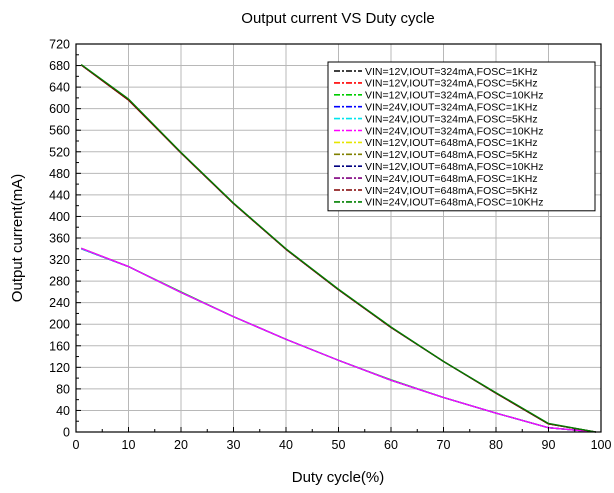 The image size is (614, 493). Describe the element at coordinates (59, 303) in the screenshot. I see `y-tick-label: 240` at that location.